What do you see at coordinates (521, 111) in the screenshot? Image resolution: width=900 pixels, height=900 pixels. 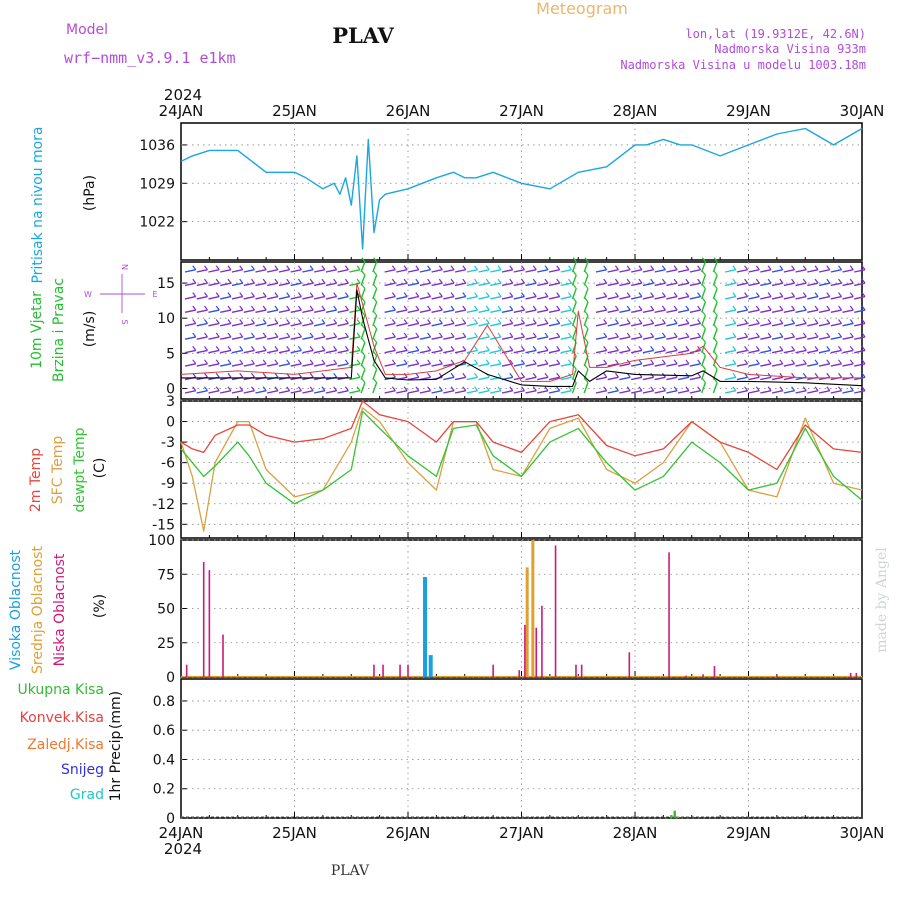 I see `time-tick-label-top: 27JAN` at bounding box center [521, 111].